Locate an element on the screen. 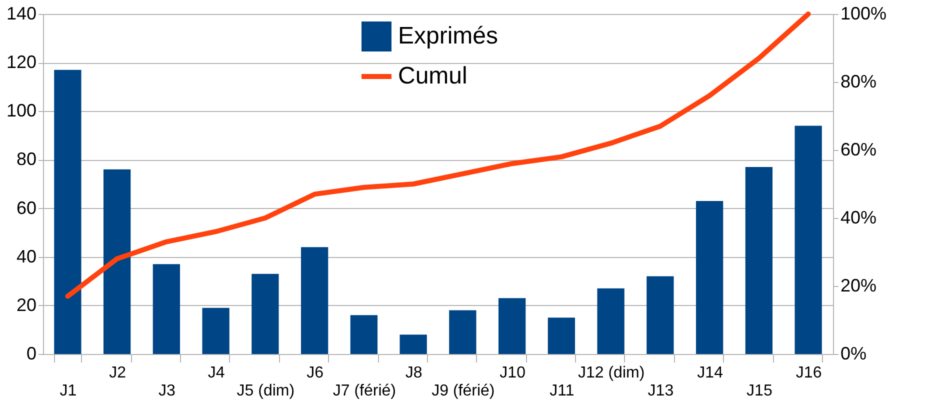 Image resolution: width=939 pixels, height=419 pixels. x-tick-label: J4 is located at coordinates (216, 373).